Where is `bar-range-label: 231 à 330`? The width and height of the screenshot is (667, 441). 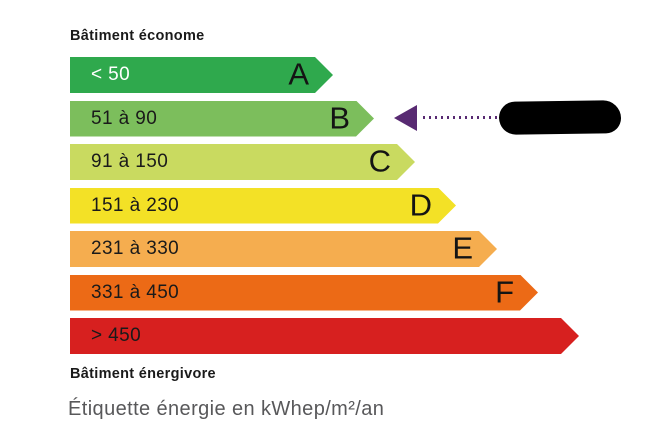 bar-range-label: 231 à 330 is located at coordinates (135, 248).